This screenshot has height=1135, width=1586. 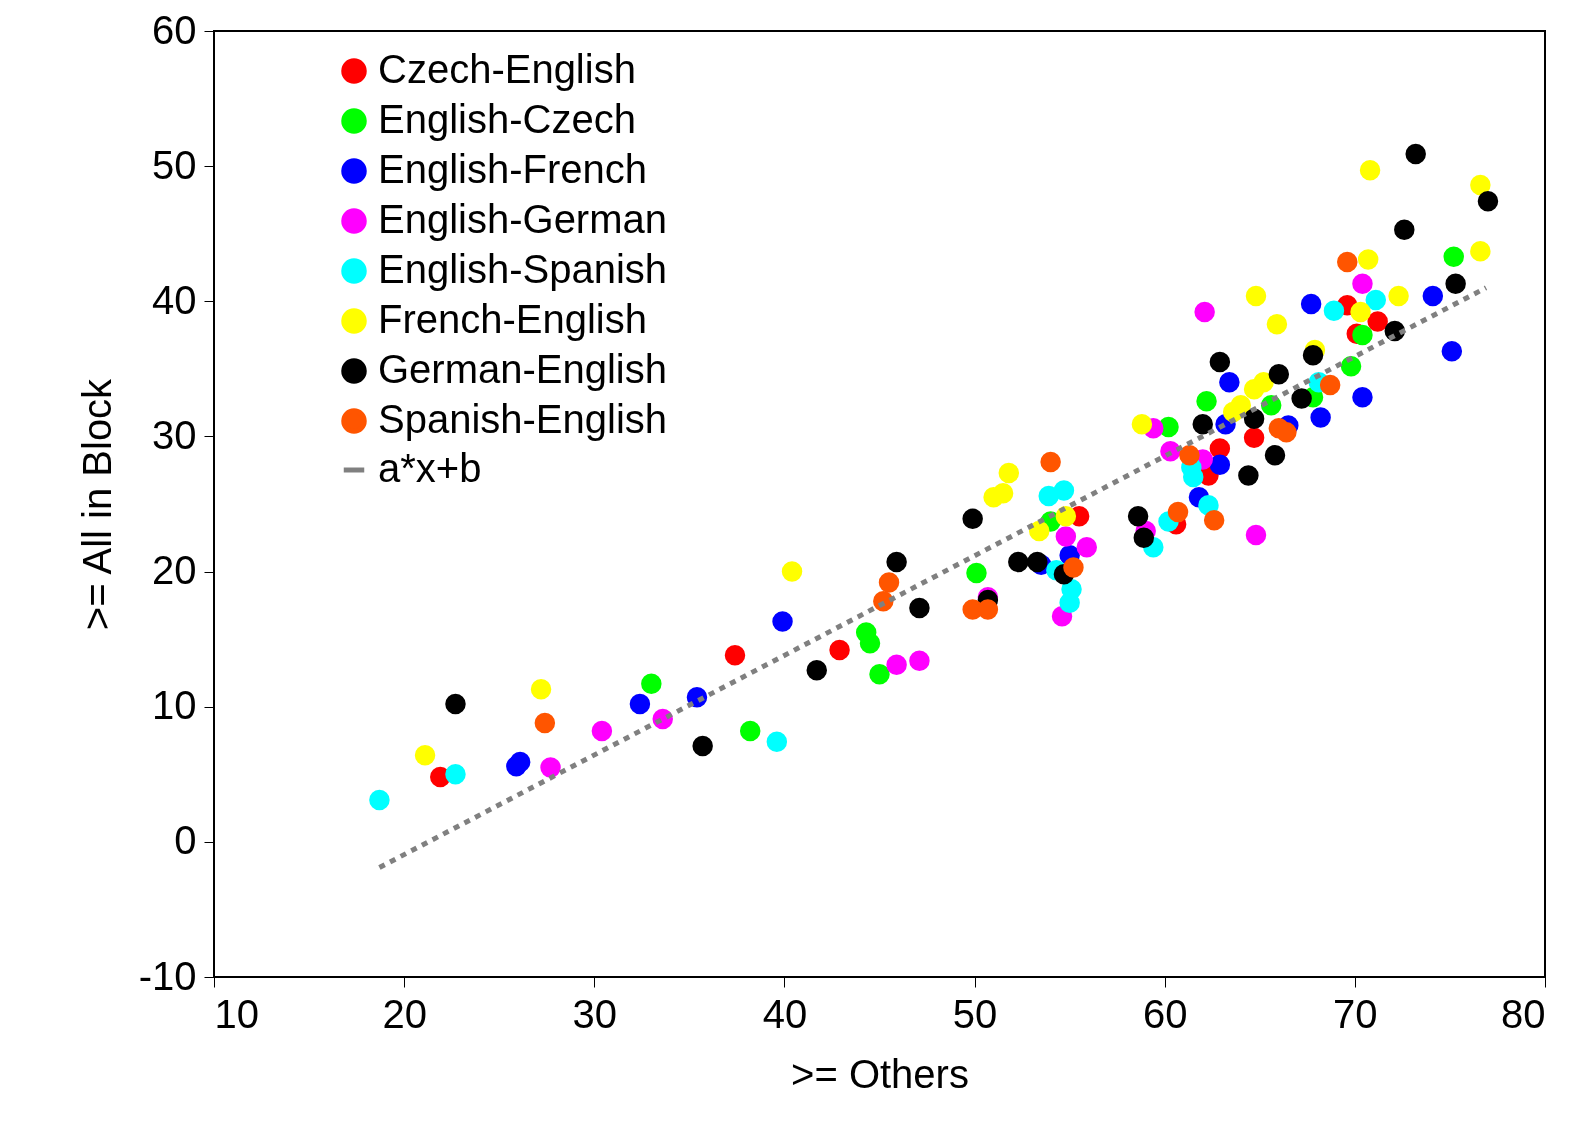 I want to click on y-tick-label: 50, so click(x=174, y=164).